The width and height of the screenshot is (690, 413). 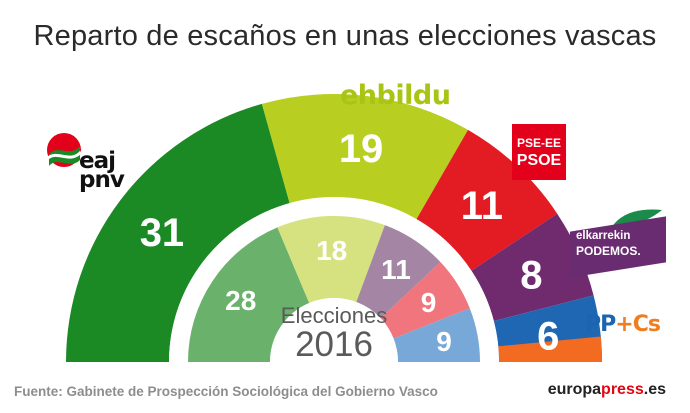 I want to click on pp-cs-logo: PP+Cs, so click(x=630, y=329).